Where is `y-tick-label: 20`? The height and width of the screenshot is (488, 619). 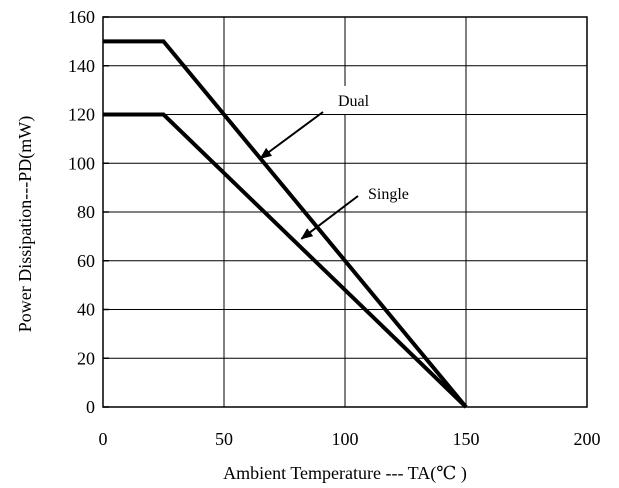 y-tick-label: 20 is located at coordinates (86, 358).